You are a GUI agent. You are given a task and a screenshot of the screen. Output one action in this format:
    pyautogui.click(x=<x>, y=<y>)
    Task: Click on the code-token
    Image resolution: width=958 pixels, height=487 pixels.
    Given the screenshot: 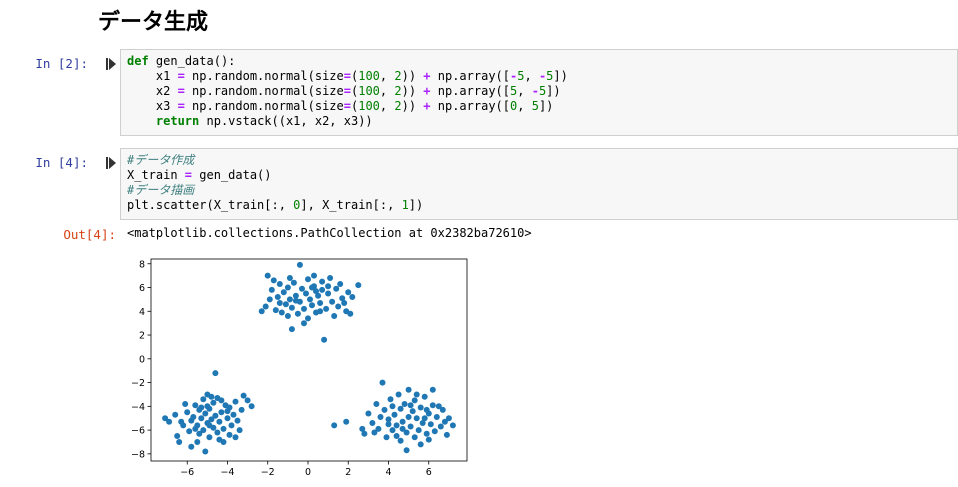 What is the action you would take?
    pyautogui.click(x=141, y=121)
    